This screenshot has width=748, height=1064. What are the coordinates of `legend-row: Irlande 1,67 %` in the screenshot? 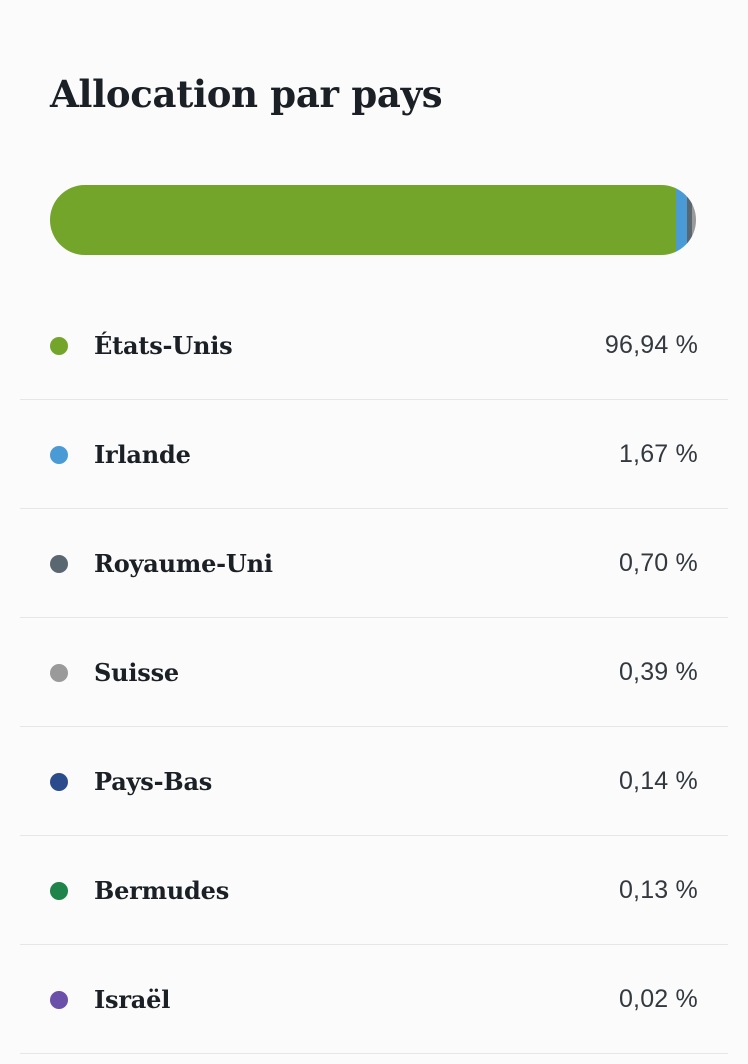 It's located at (374, 454).